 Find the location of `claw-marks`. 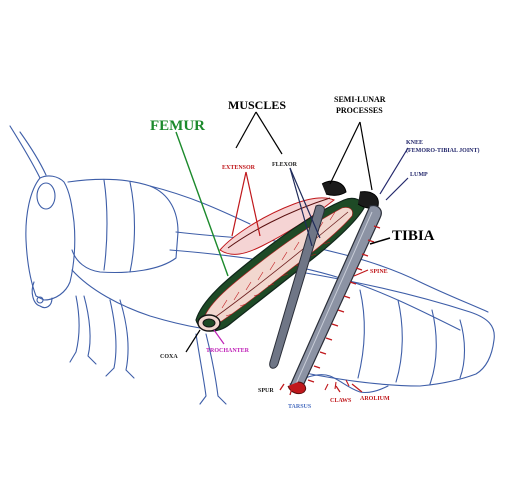

claw-marks is located at coordinates (337, 385).